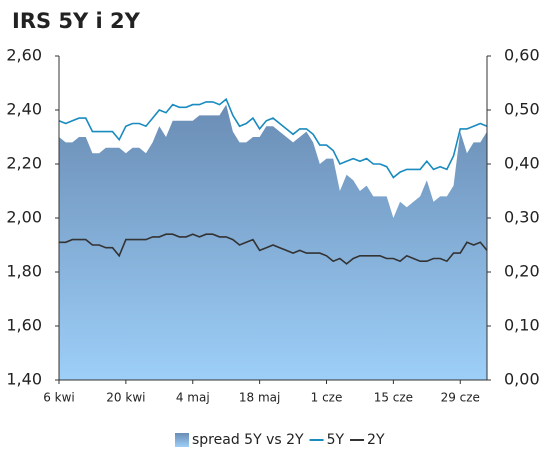  What do you see at coordinates (376, 440) in the screenshot?
I see `legend-label: 2Y` at bounding box center [376, 440].